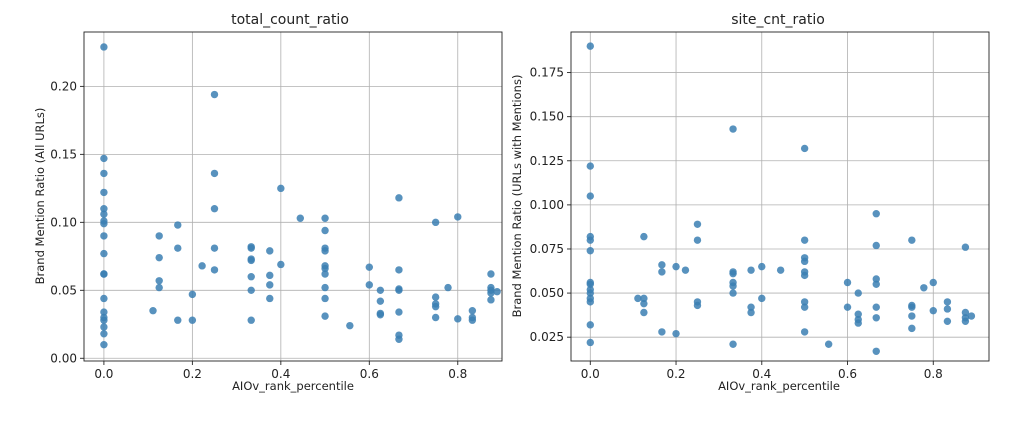 The image size is (1034, 422). Describe the element at coordinates (40, 196) in the screenshot. I see `y-axis-label: Brand Mention Ratio (All URLs)` at that location.